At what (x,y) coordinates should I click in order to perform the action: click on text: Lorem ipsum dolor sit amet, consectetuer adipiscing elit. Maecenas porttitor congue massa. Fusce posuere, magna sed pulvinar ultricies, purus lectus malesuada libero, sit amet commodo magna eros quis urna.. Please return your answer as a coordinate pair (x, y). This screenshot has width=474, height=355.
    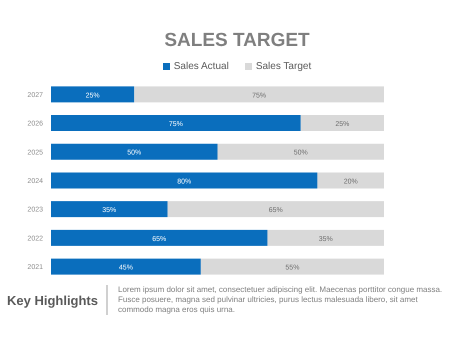
    Looking at the image, I should click on (277, 300).